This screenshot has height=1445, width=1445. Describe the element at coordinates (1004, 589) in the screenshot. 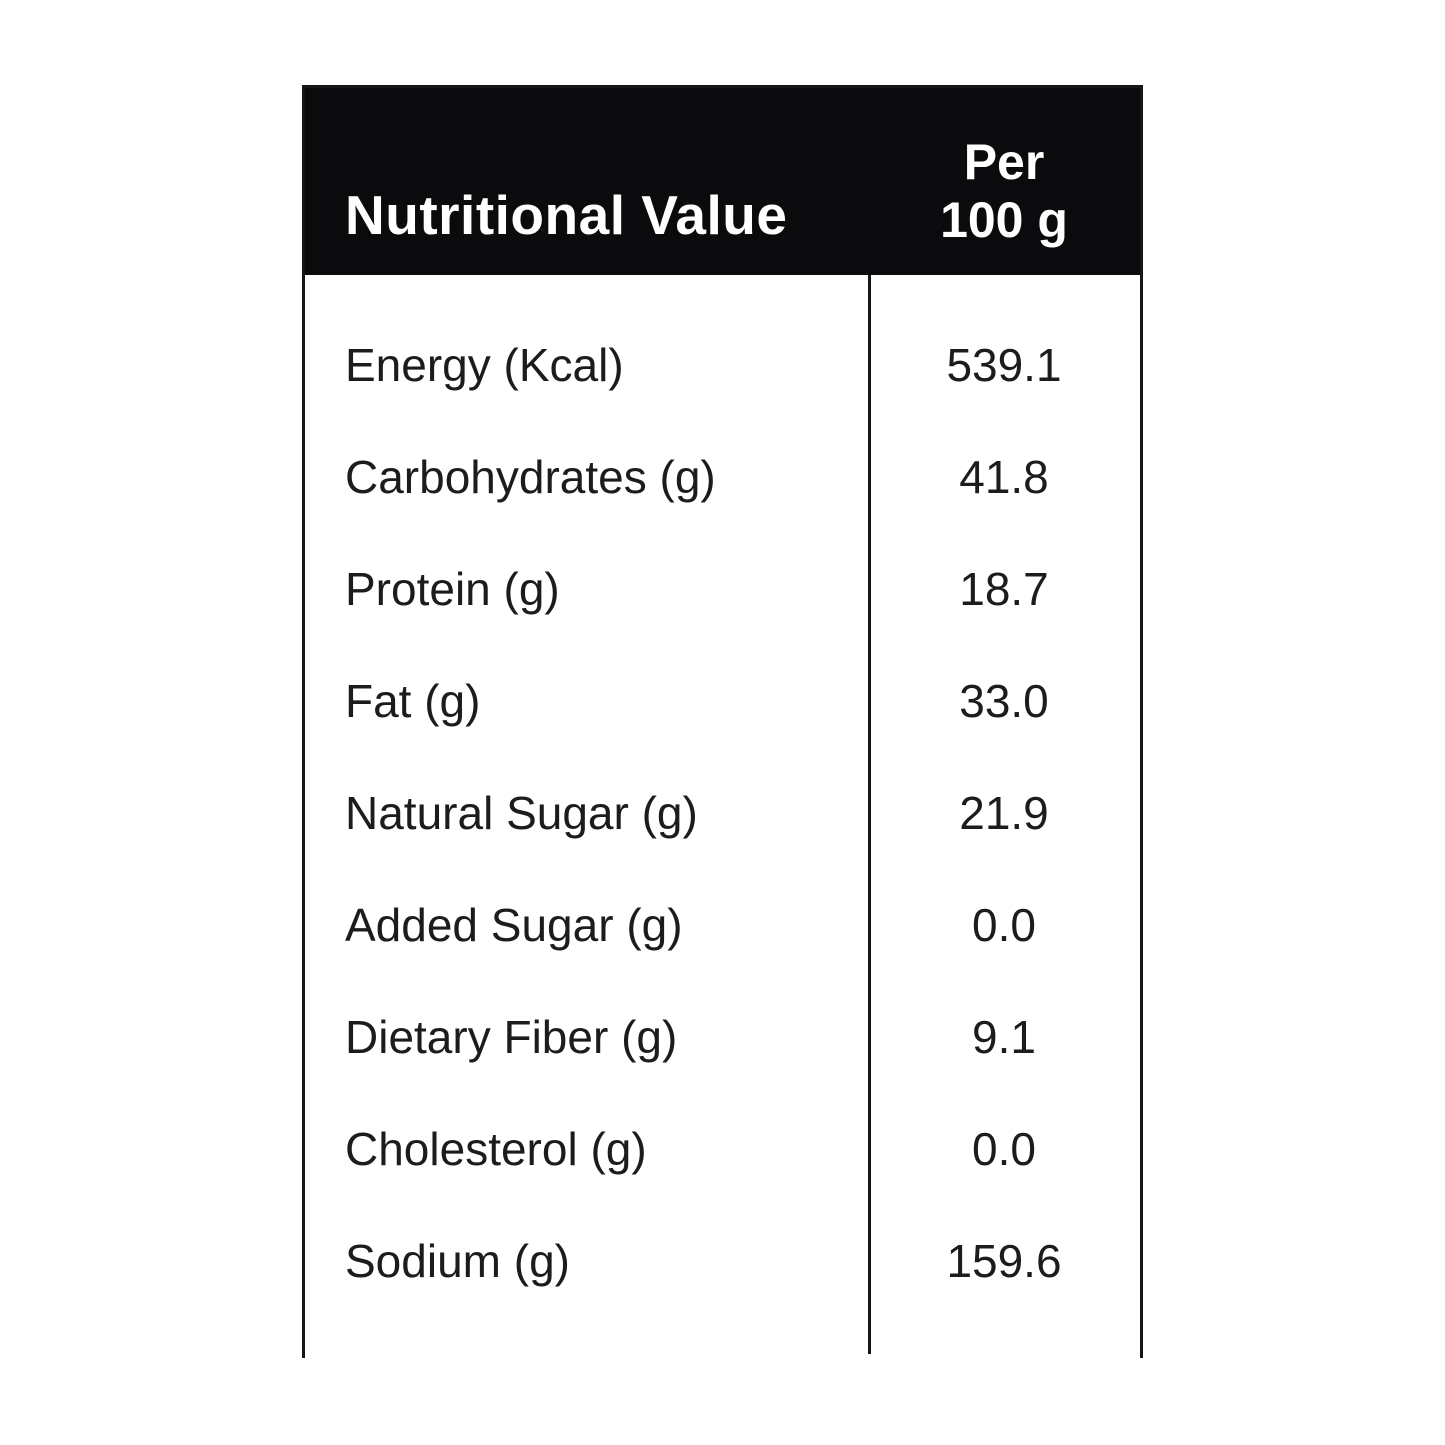

I see `row-value: 18.7` at that location.